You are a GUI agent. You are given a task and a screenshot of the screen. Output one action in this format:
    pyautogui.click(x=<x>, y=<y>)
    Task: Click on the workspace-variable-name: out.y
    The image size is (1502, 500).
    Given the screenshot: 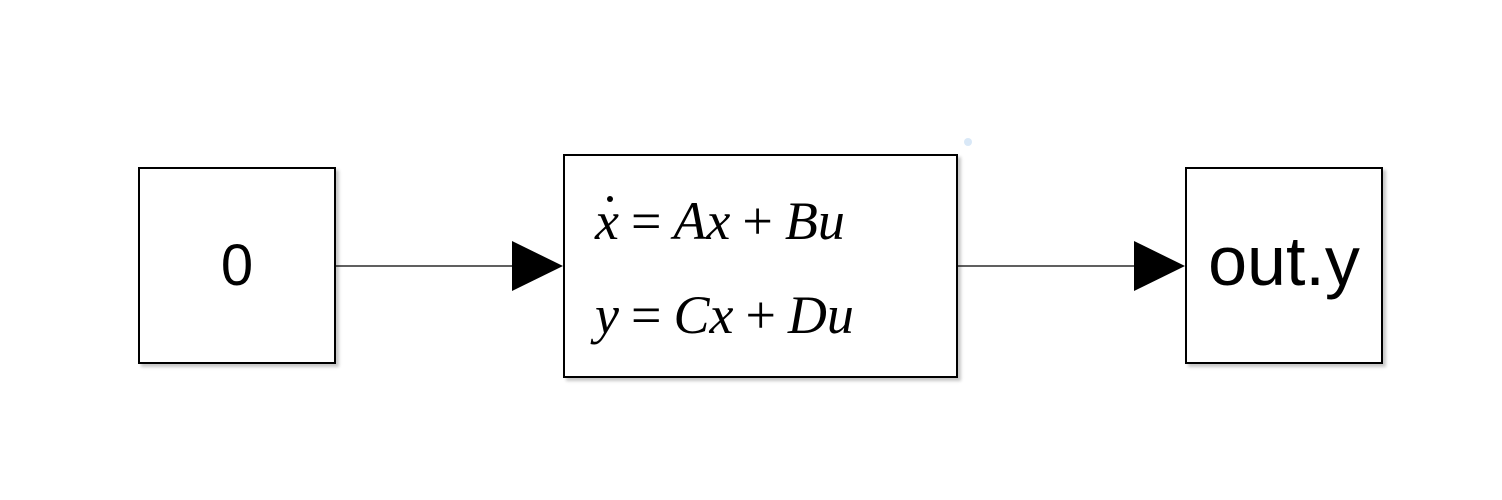 What is the action you would take?
    pyautogui.click(x=1284, y=260)
    